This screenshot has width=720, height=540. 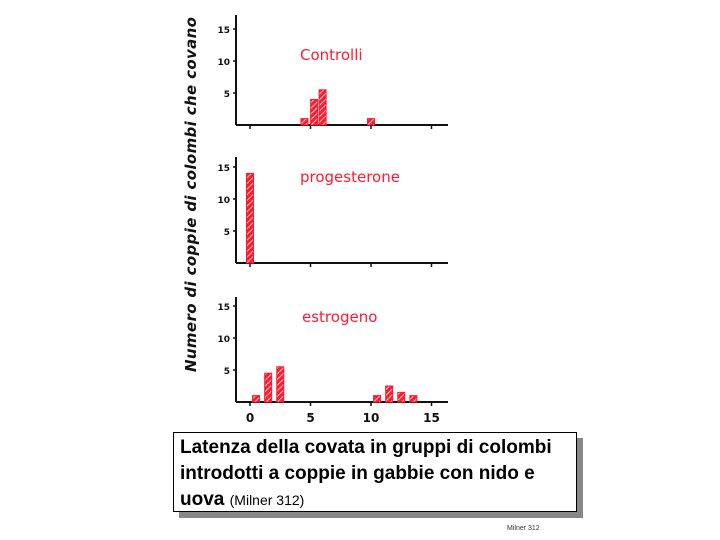 I want to click on x-tick-label: 5, so click(x=310, y=418).